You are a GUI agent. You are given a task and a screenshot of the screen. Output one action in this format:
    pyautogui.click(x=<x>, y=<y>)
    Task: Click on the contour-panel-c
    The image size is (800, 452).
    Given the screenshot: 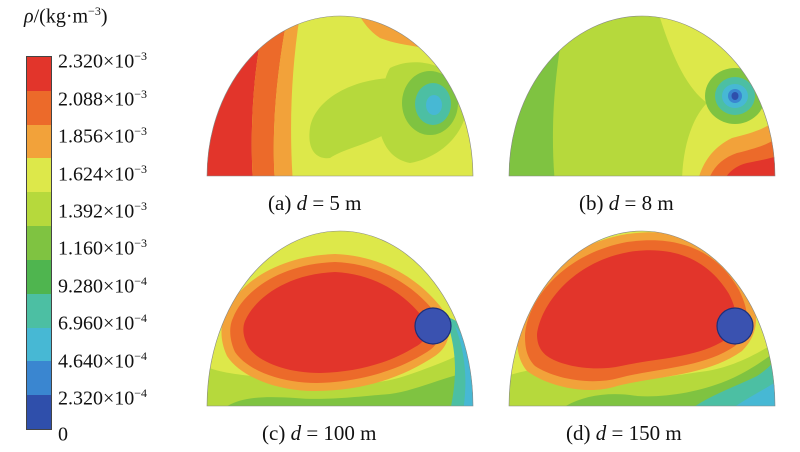 What is the action you would take?
    pyautogui.click(x=340, y=318)
    